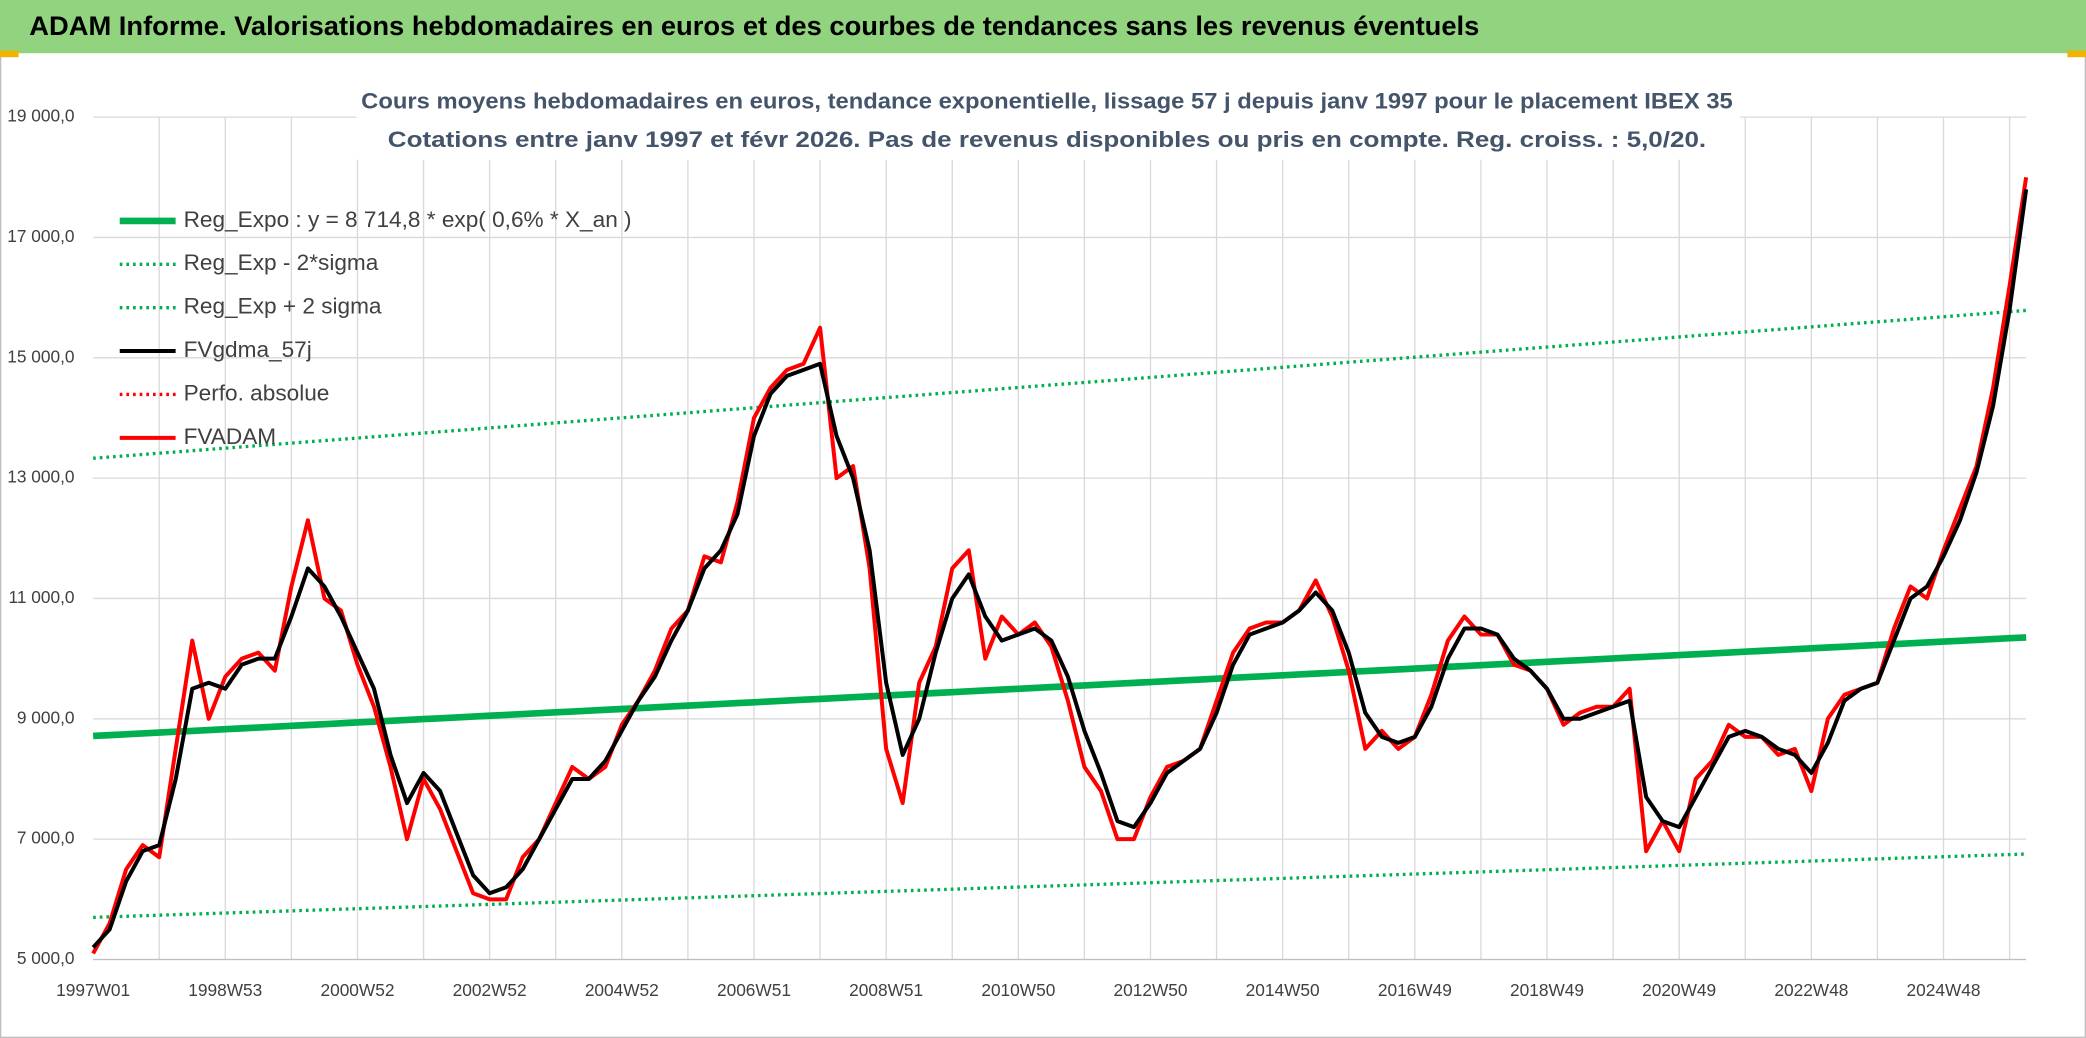 Image resolution: width=2086 pixels, height=1038 pixels. What do you see at coordinates (1679, 990) in the screenshot?
I see `x-tick-label: 2020W49` at bounding box center [1679, 990].